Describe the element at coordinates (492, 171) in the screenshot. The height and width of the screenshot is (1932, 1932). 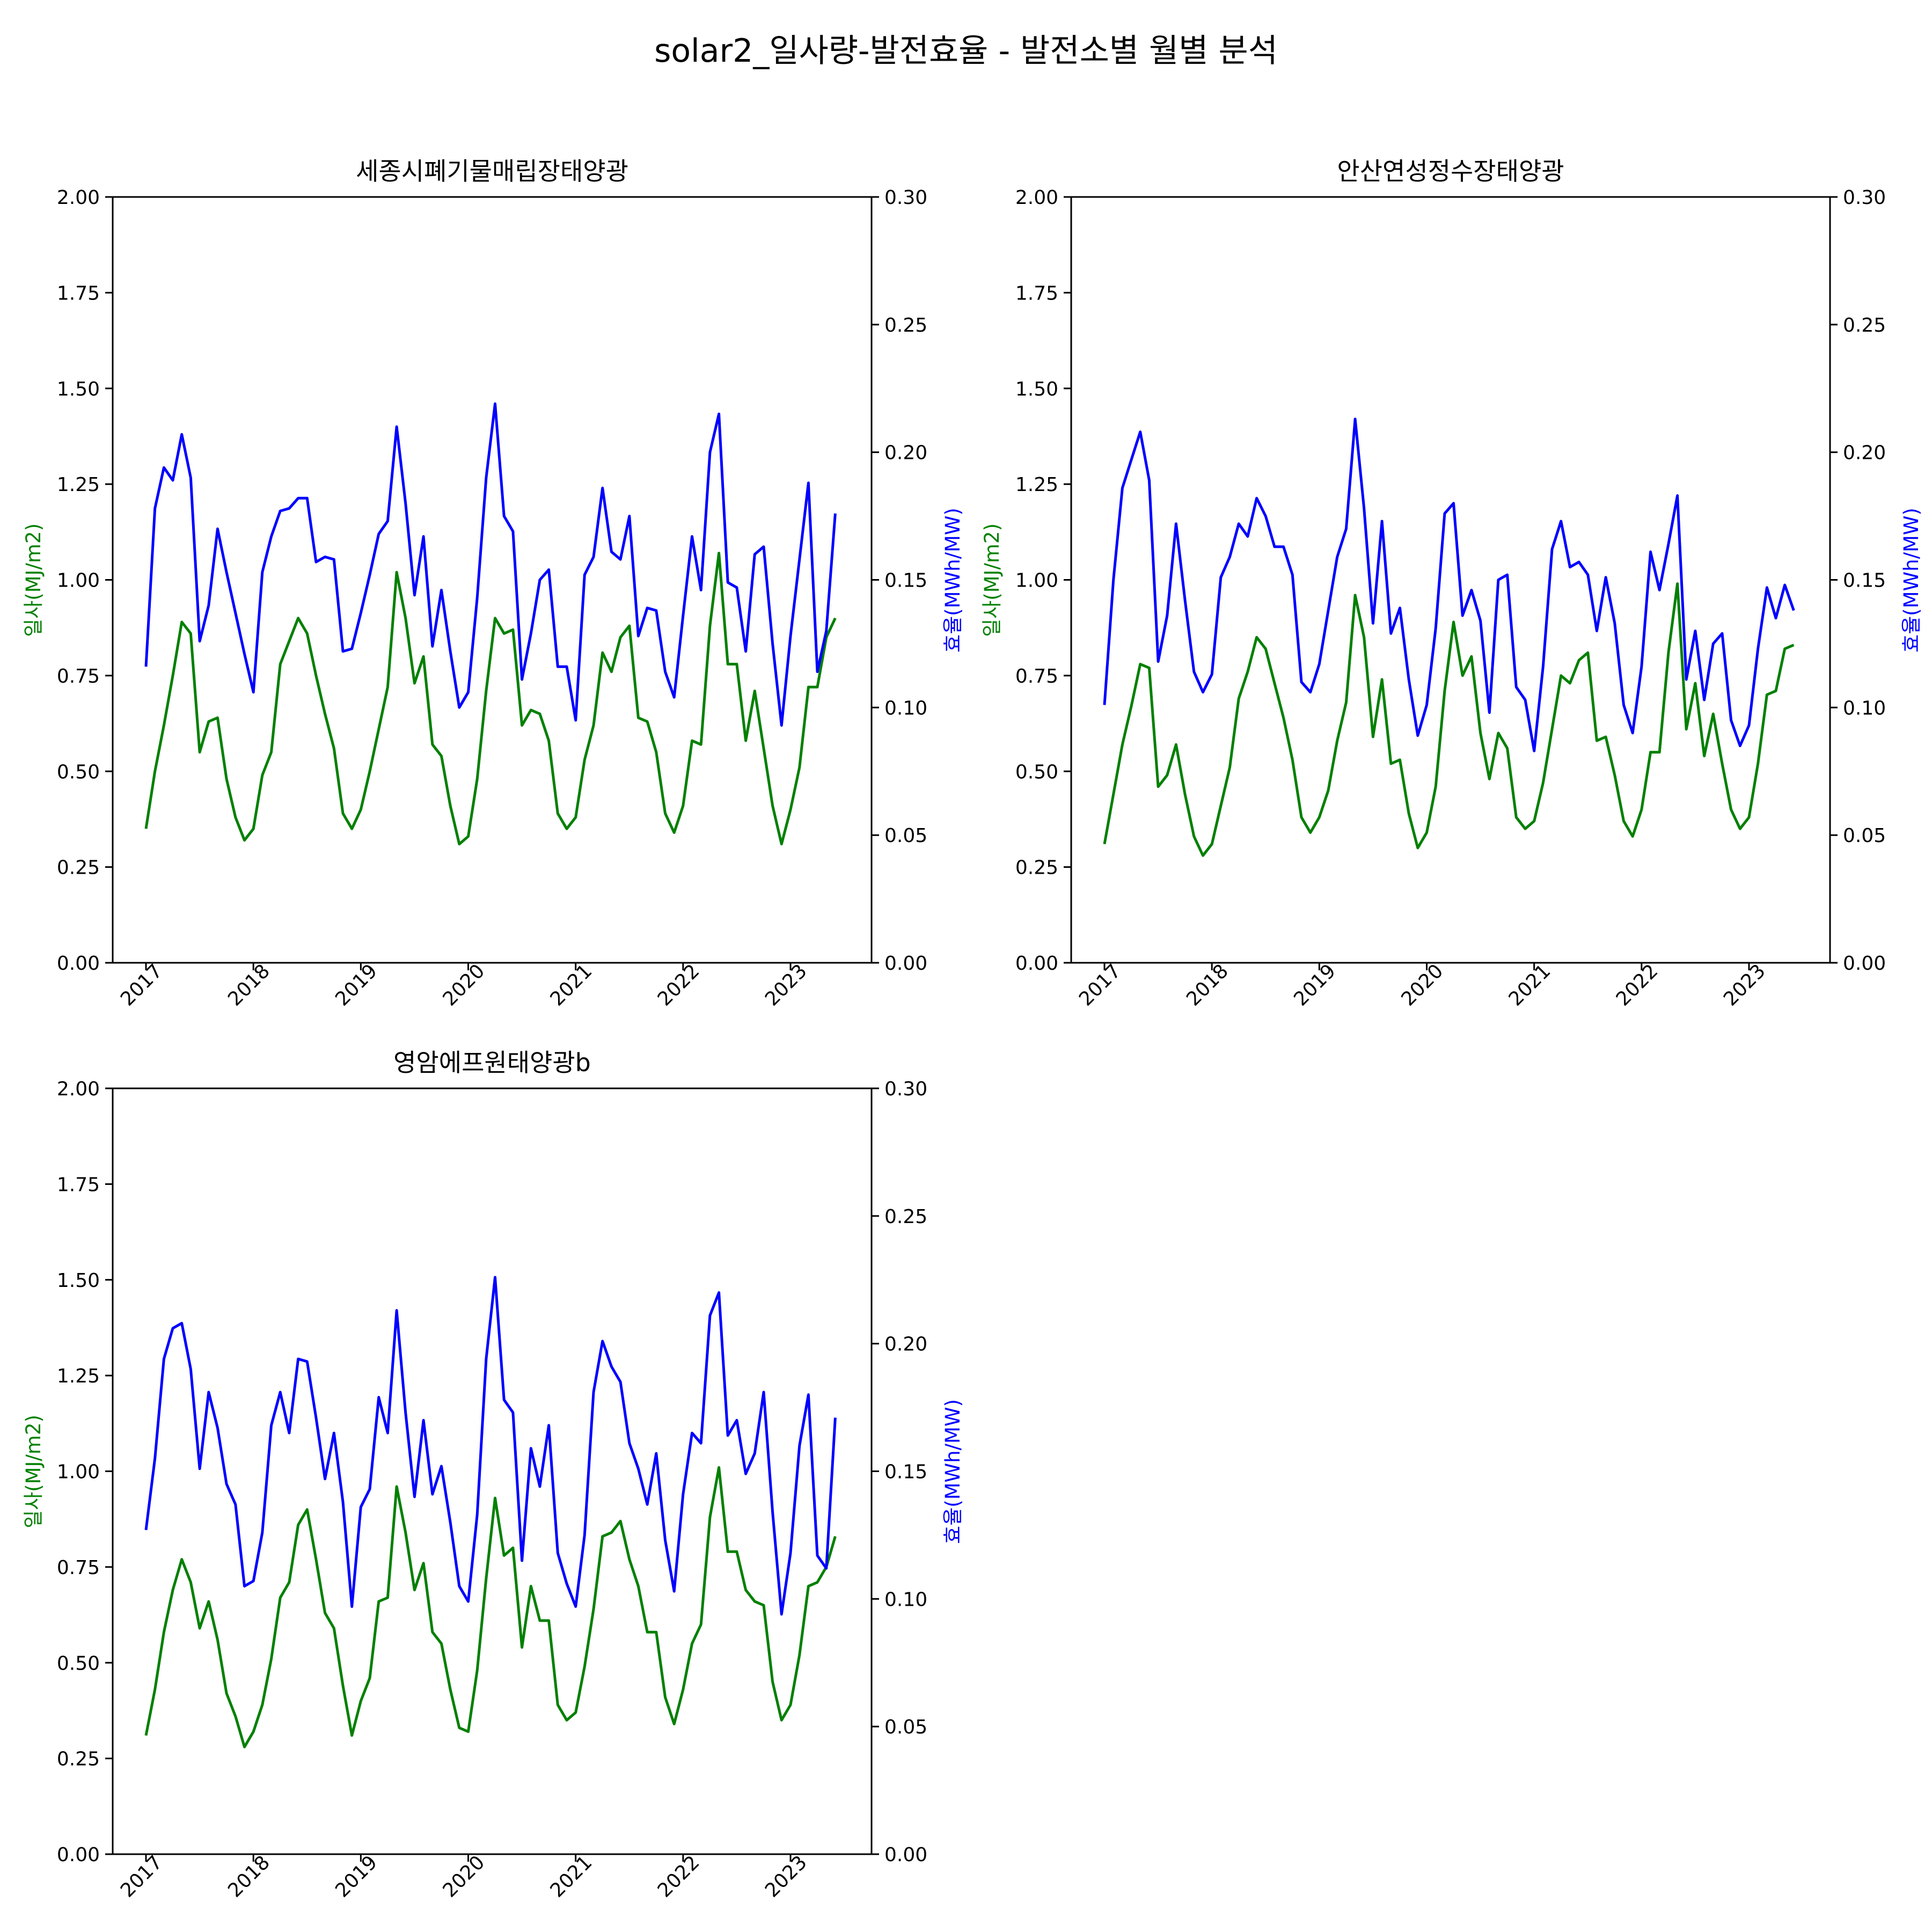
I see `subplot-title: 세종시폐기물매립장태양광` at that location.